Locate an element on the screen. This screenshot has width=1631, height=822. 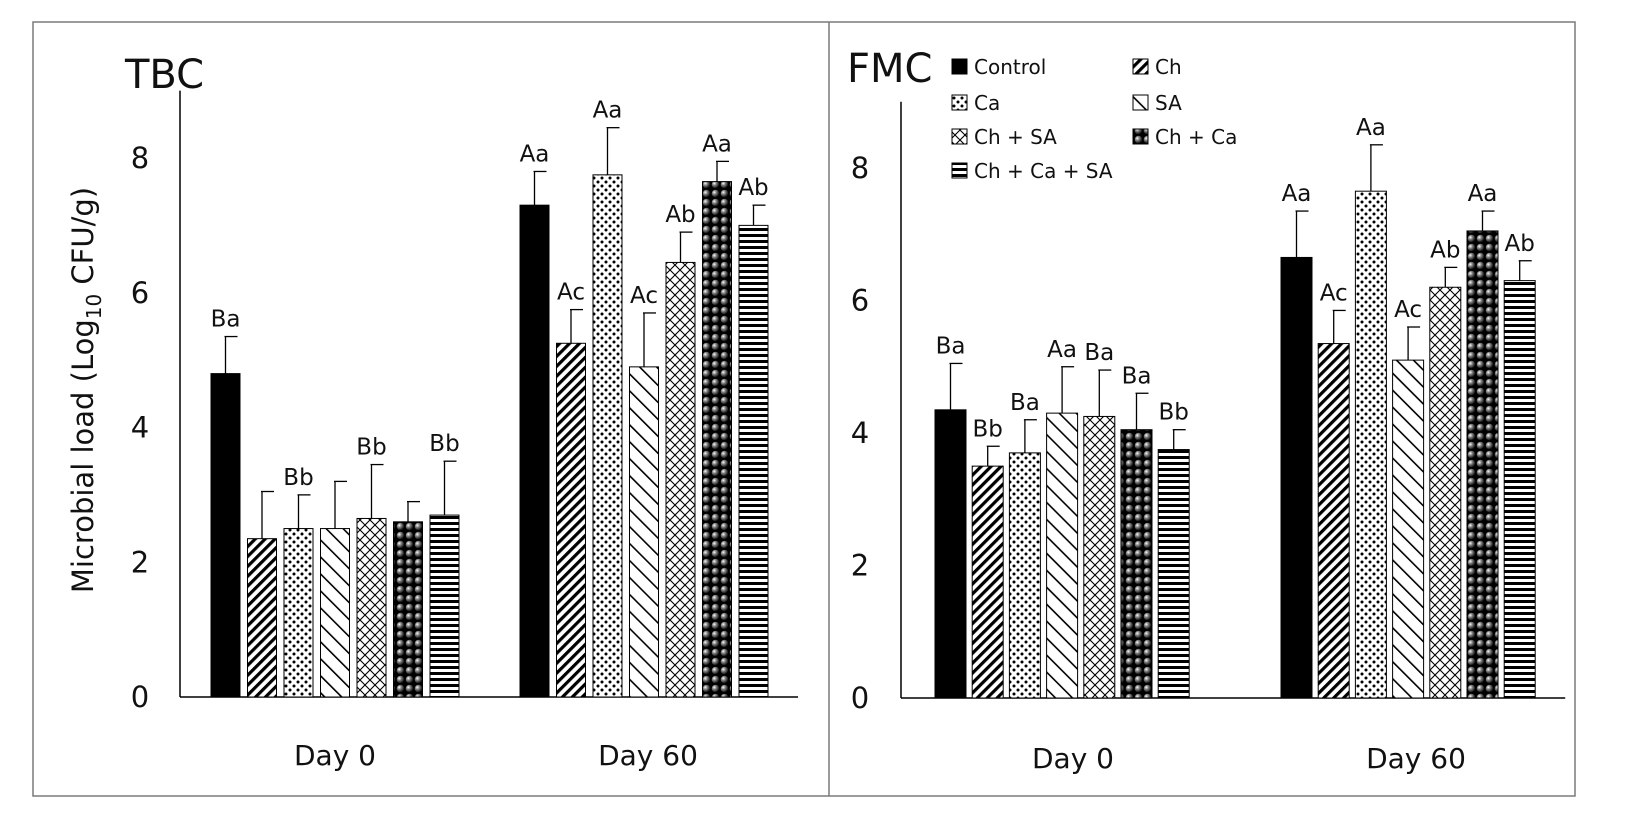
legend-item-ch: Ch is located at coordinates (1157, 67).